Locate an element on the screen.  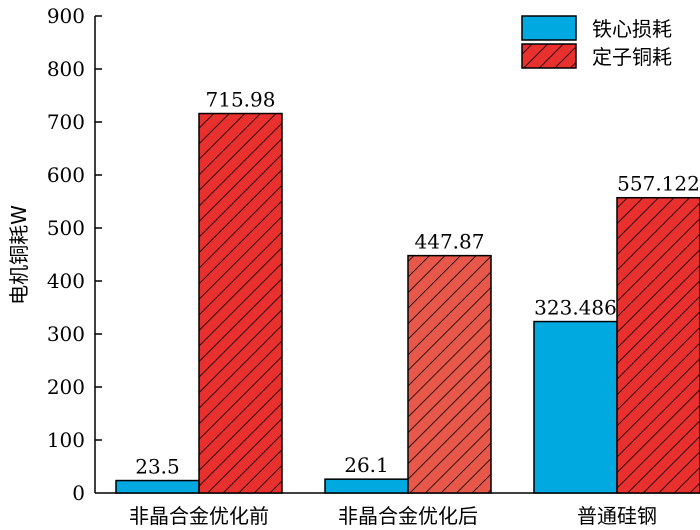
legend-swatch-copper-loss is located at coordinates (549, 56).